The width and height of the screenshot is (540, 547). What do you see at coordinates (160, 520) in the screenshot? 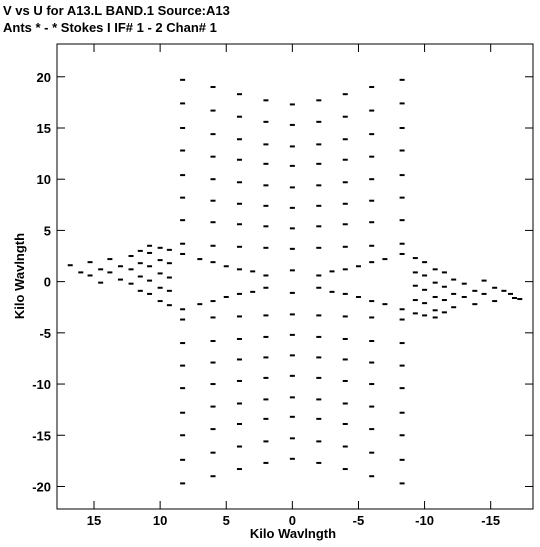
I see `x-tick-label: 10` at bounding box center [160, 520].